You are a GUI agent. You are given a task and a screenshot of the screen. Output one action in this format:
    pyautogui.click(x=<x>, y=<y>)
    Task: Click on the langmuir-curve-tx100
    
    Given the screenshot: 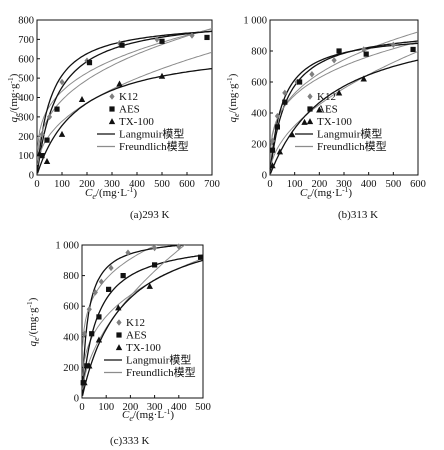 What is the action you would take?
    pyautogui.click(x=142, y=327)
    